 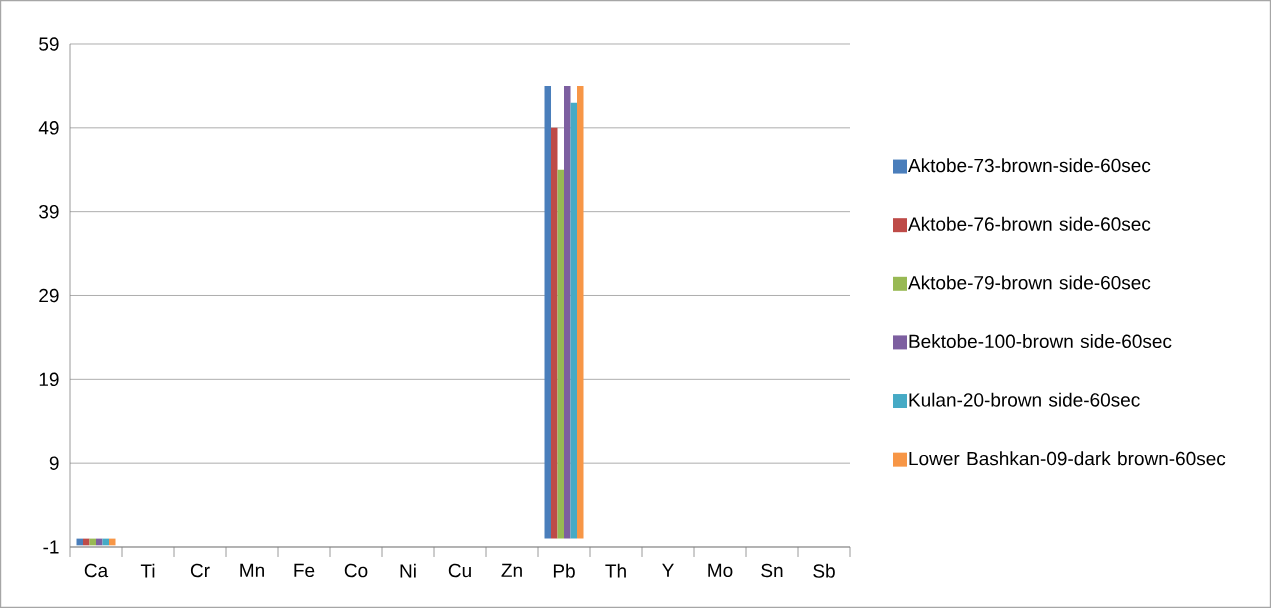 What do you see at coordinates (408, 570) in the screenshot?
I see `x-tick-label: Ni` at bounding box center [408, 570].